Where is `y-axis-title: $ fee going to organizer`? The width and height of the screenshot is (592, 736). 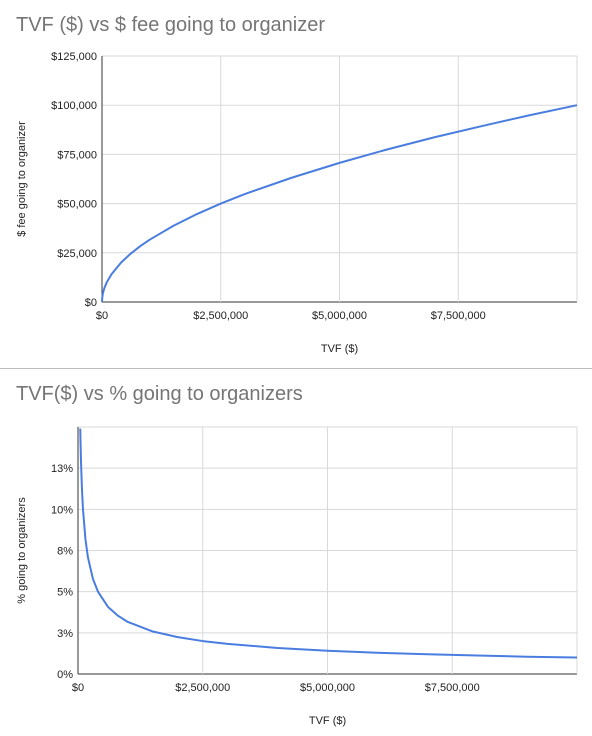
y-axis-title: $ fee going to organizer is located at coordinates (22, 179).